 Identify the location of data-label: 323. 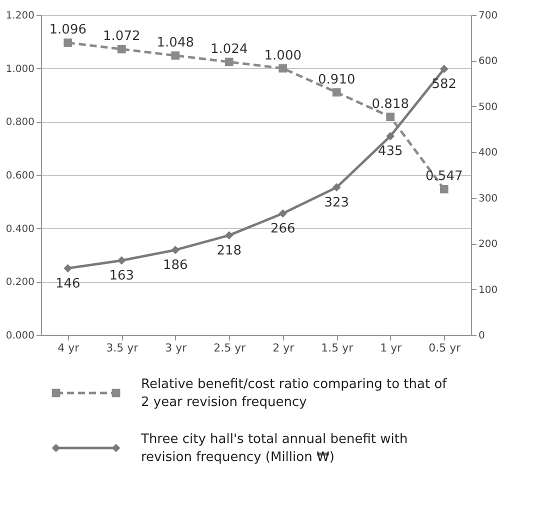
(337, 202).